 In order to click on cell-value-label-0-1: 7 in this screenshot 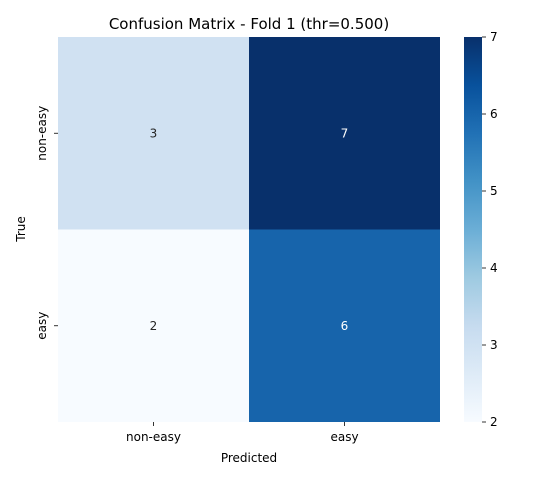, I will do `click(345, 133)`.